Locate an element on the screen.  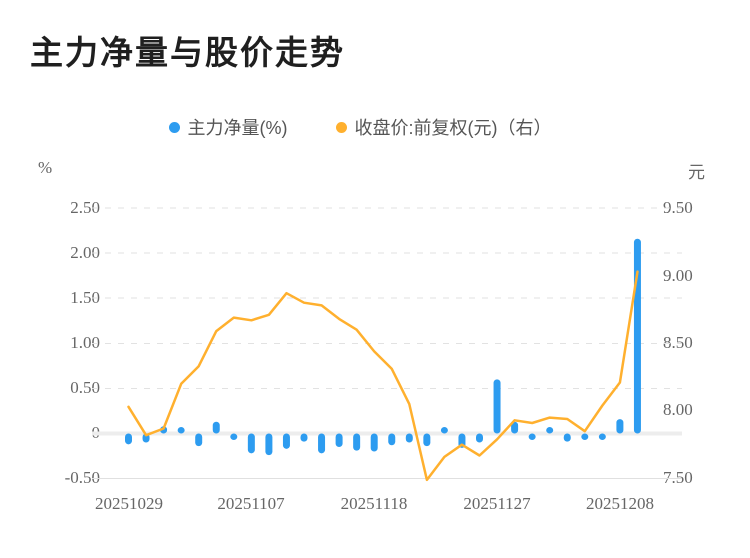
left-axis-tick: 1.50 is located at coordinates (85, 297).